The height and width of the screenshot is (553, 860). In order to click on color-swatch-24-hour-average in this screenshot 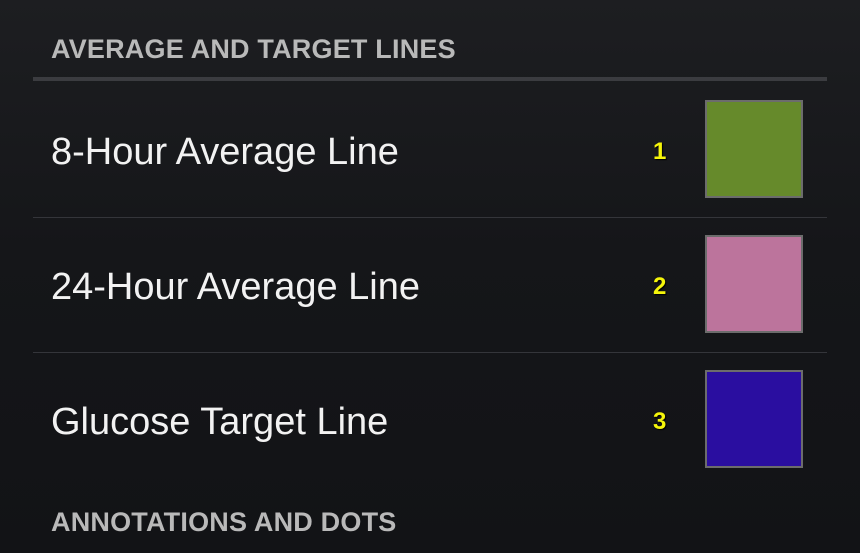, I will do `click(754, 284)`.